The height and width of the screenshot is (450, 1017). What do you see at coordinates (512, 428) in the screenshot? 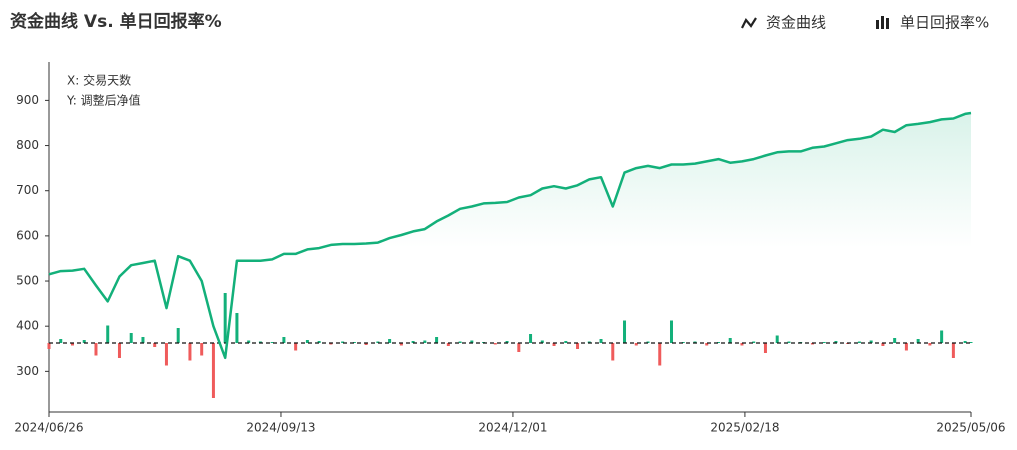
I see `x-tick-label: 2024/12/01` at bounding box center [512, 428].